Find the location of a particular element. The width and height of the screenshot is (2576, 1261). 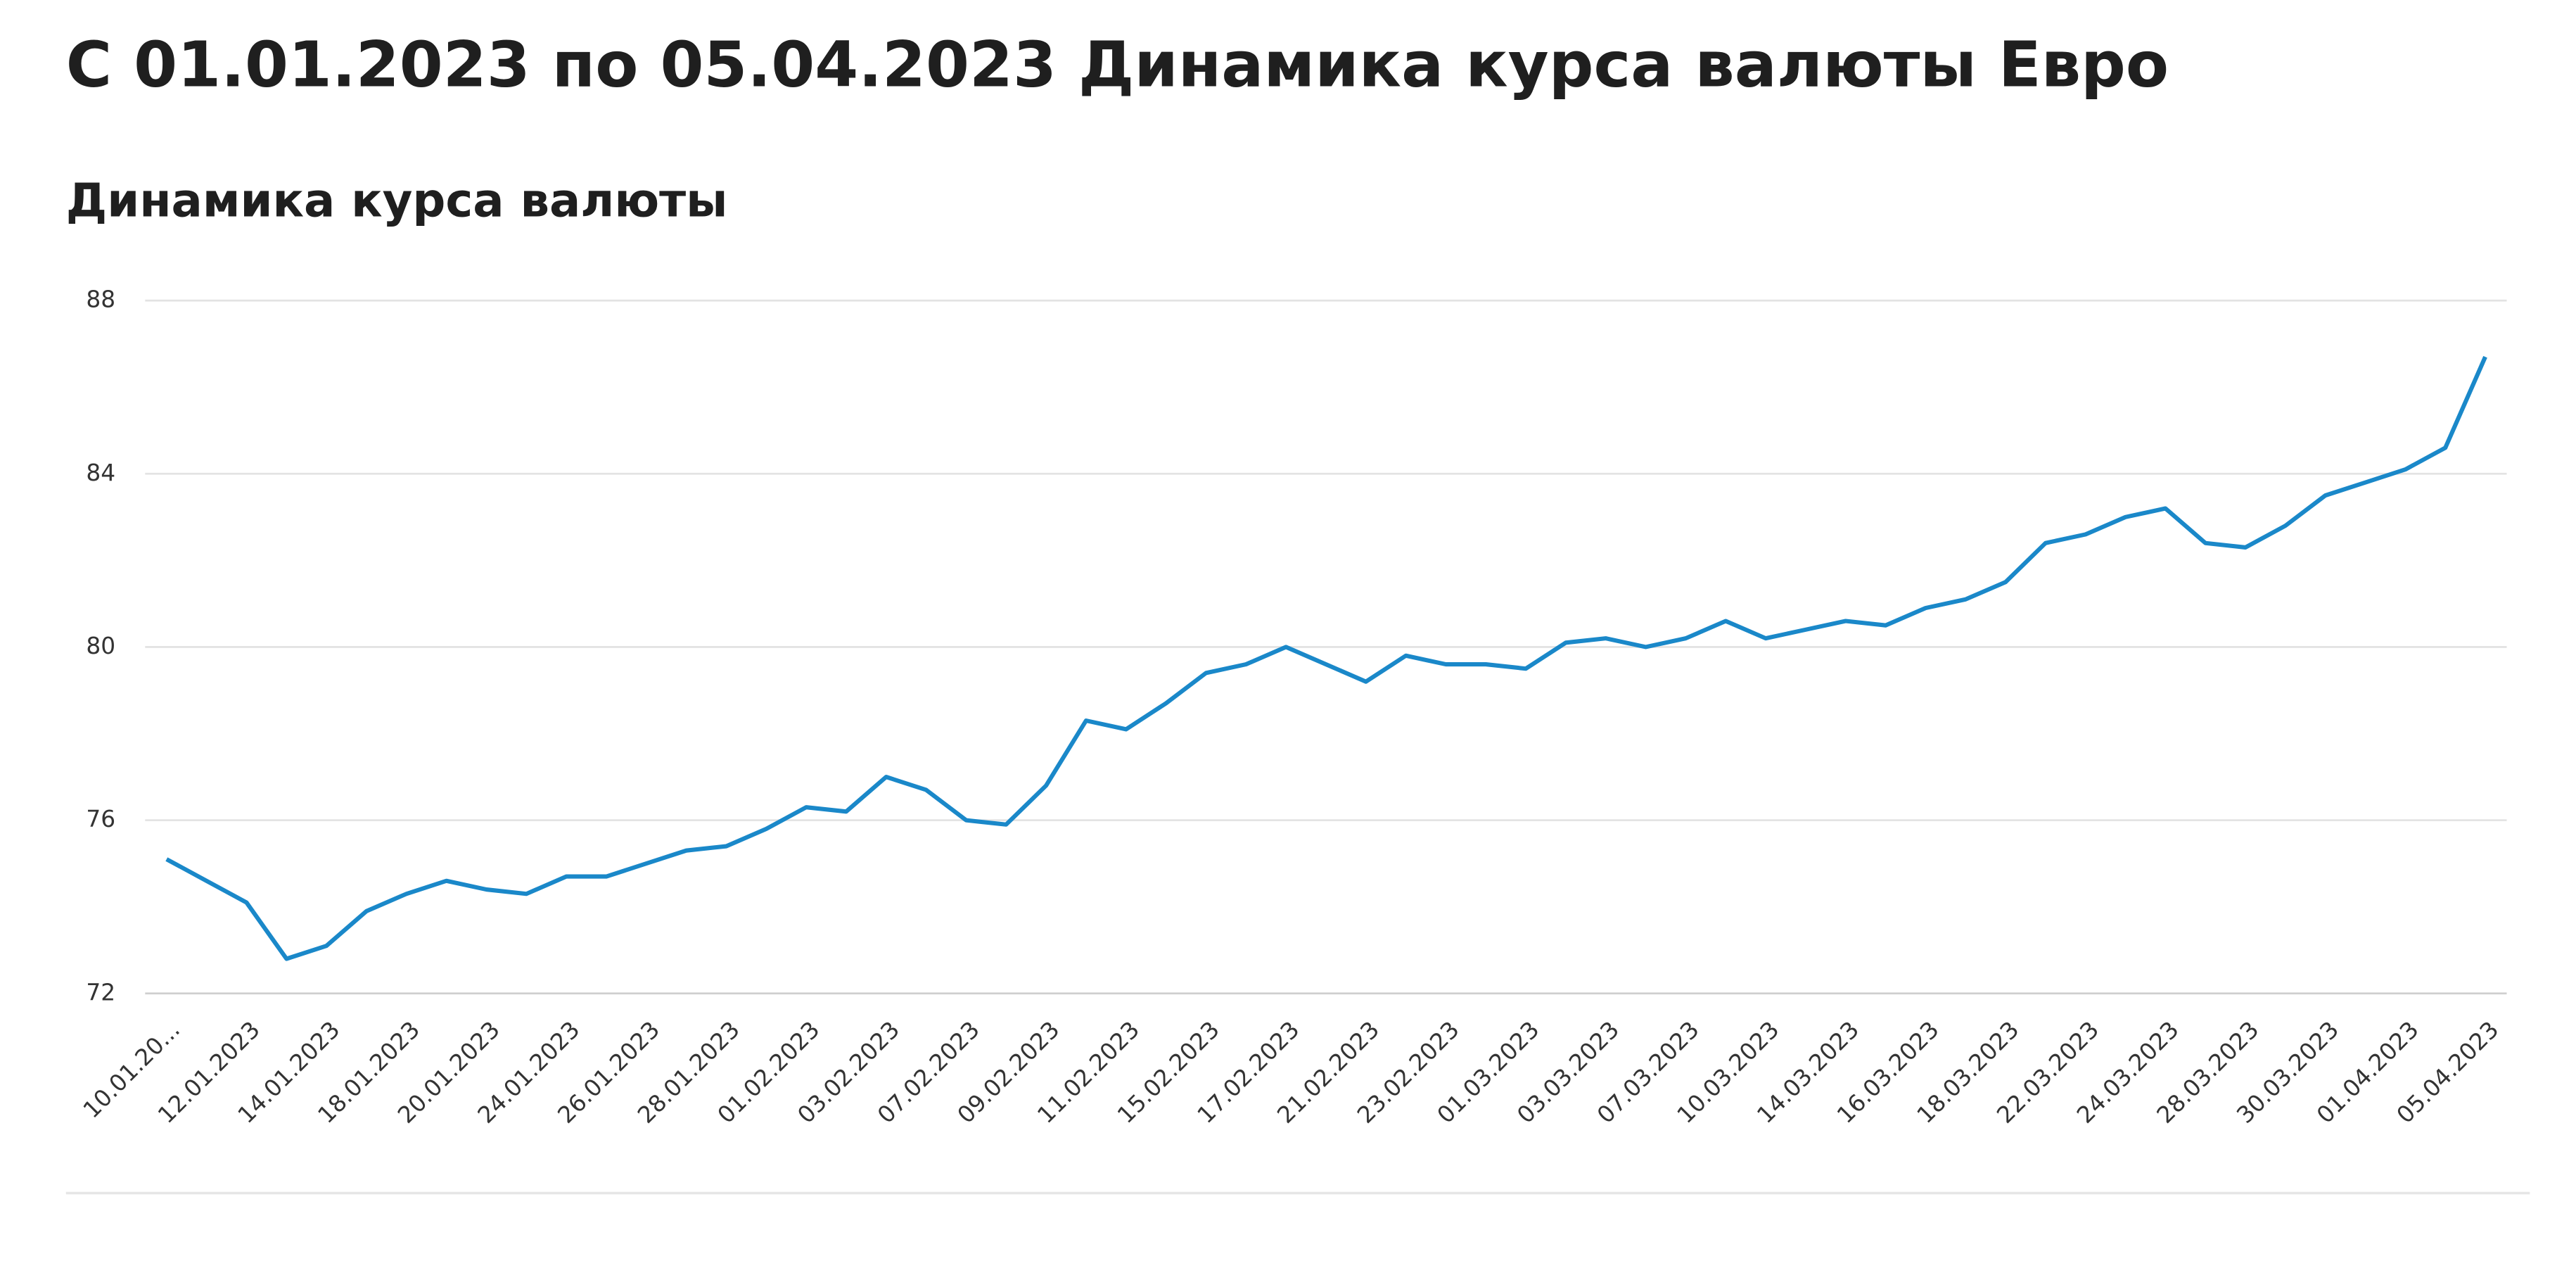

y-tick-label: 88 is located at coordinates (100, 299).